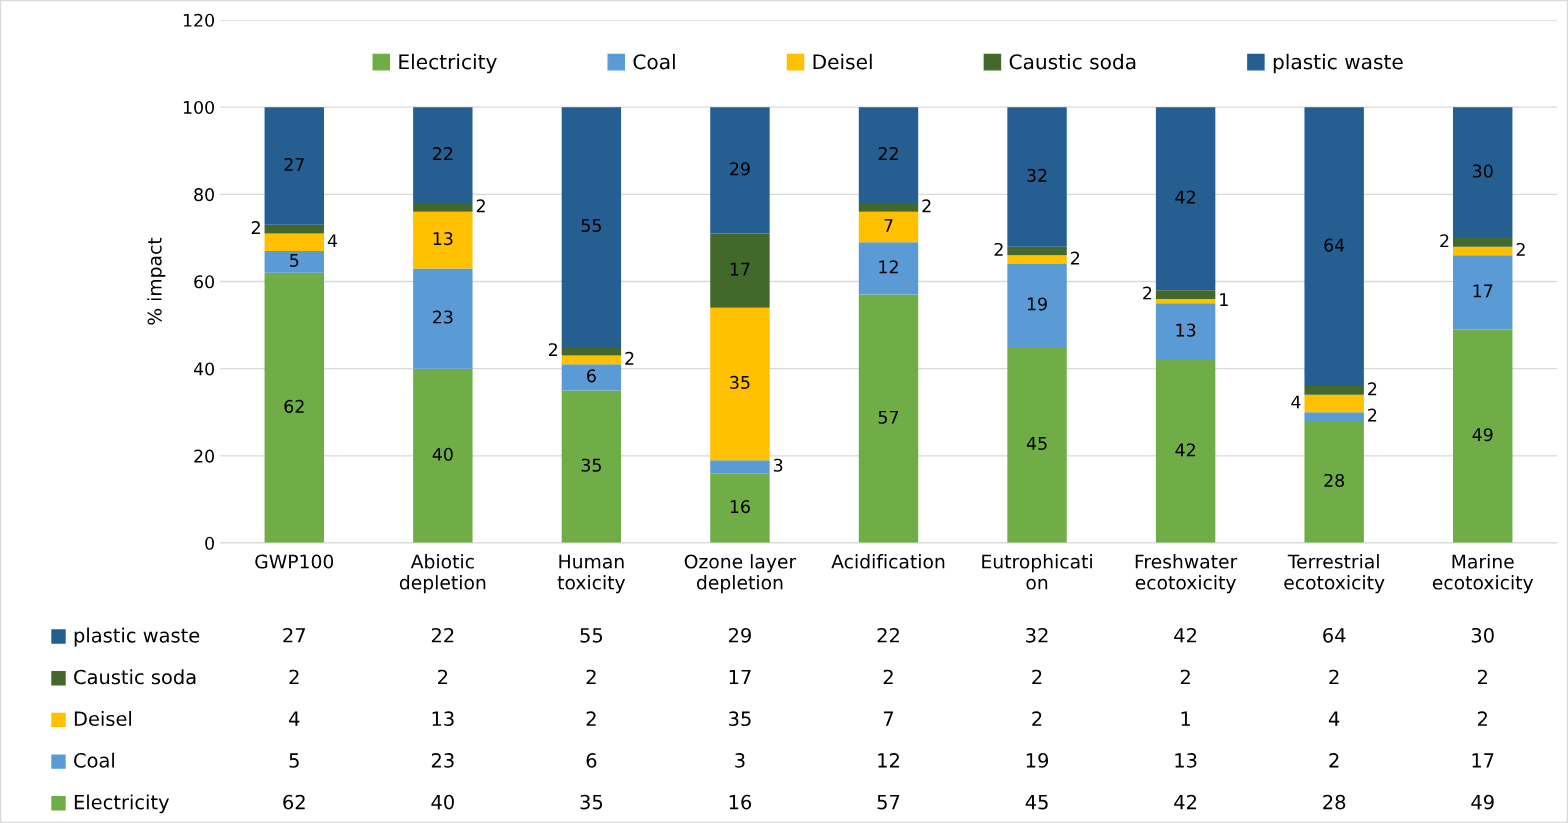 This screenshot has height=823, width=1568. Describe the element at coordinates (740, 507) in the screenshot. I see `text: 16` at that location.